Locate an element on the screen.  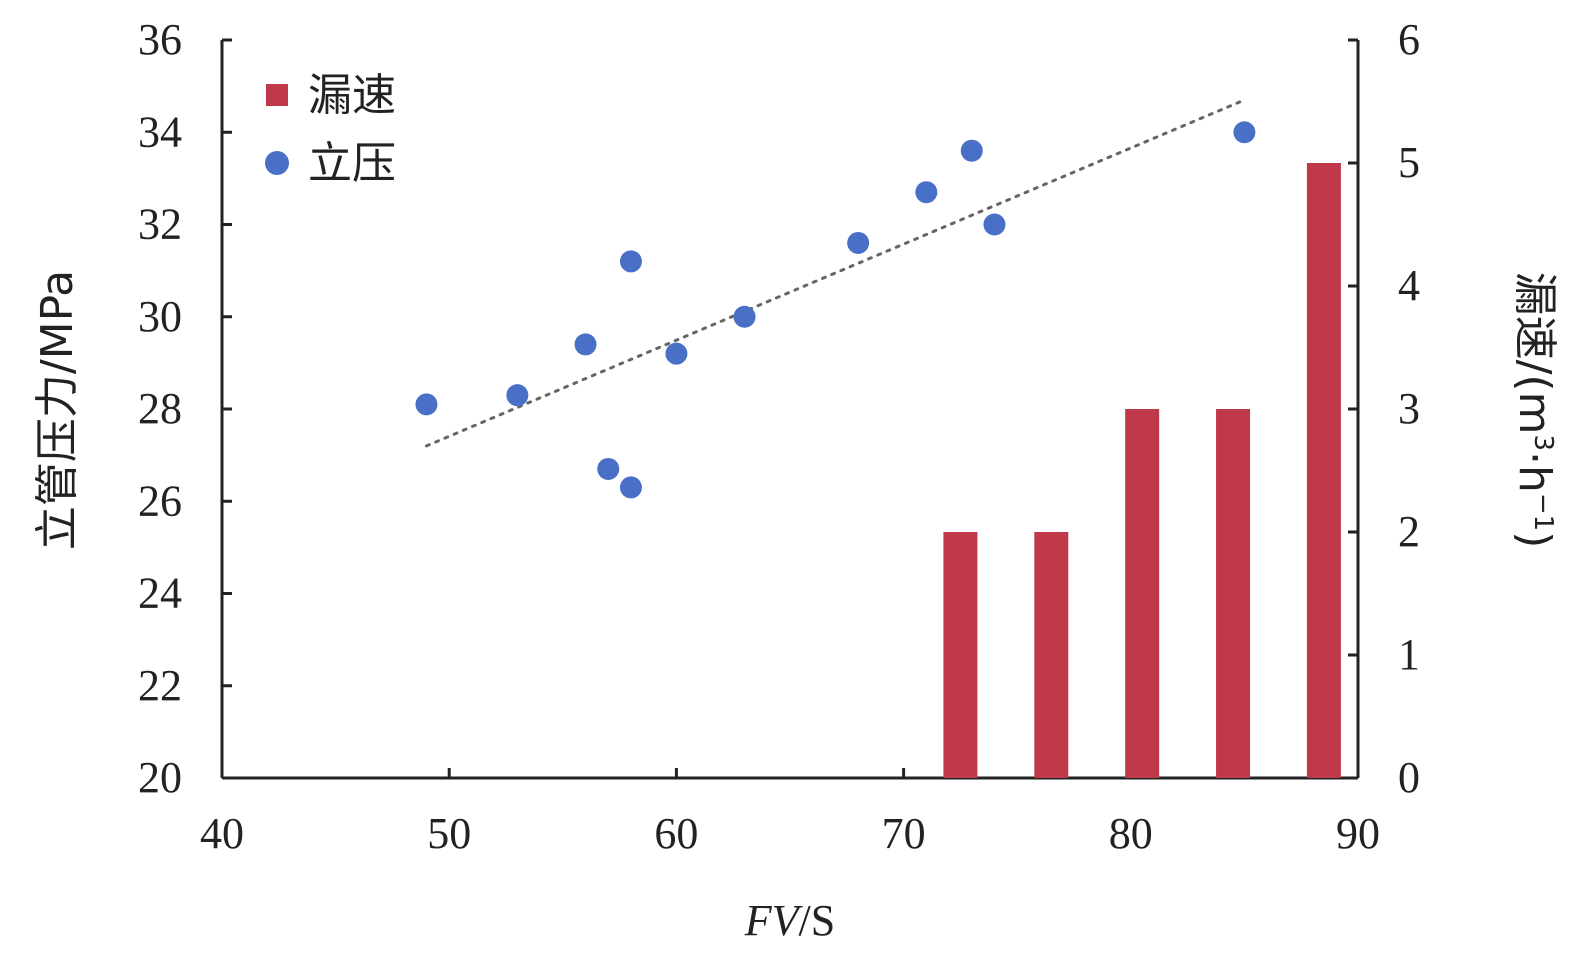
x-tick-label: 60 is located at coordinates (676, 833).